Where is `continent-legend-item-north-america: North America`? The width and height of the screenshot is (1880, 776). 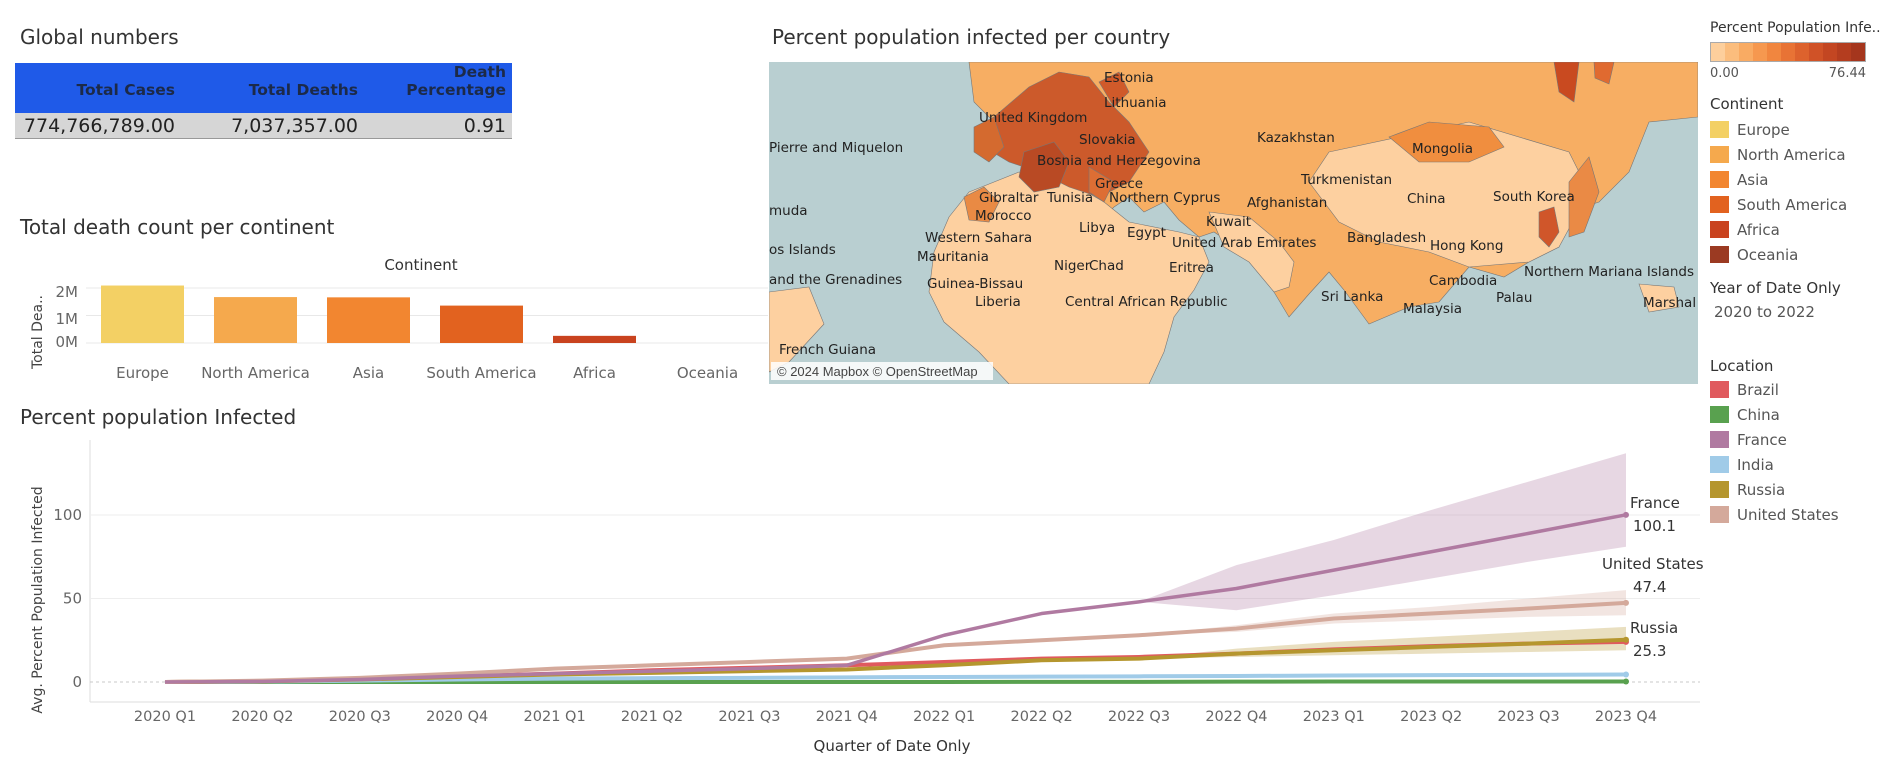 continent-legend-item-north-america: North America is located at coordinates (1792, 154).